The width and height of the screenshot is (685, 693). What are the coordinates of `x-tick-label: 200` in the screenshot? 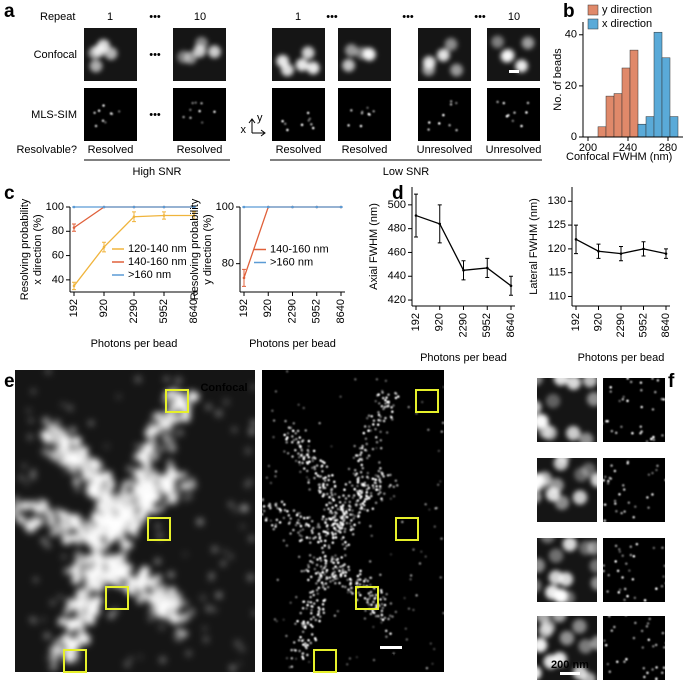 It's located at (588, 148).